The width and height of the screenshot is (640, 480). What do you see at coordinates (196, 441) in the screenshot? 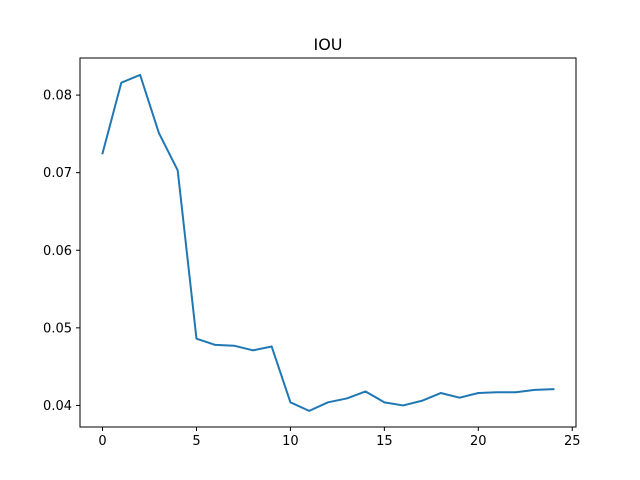
I see `x-tick-label: 5` at bounding box center [196, 441].